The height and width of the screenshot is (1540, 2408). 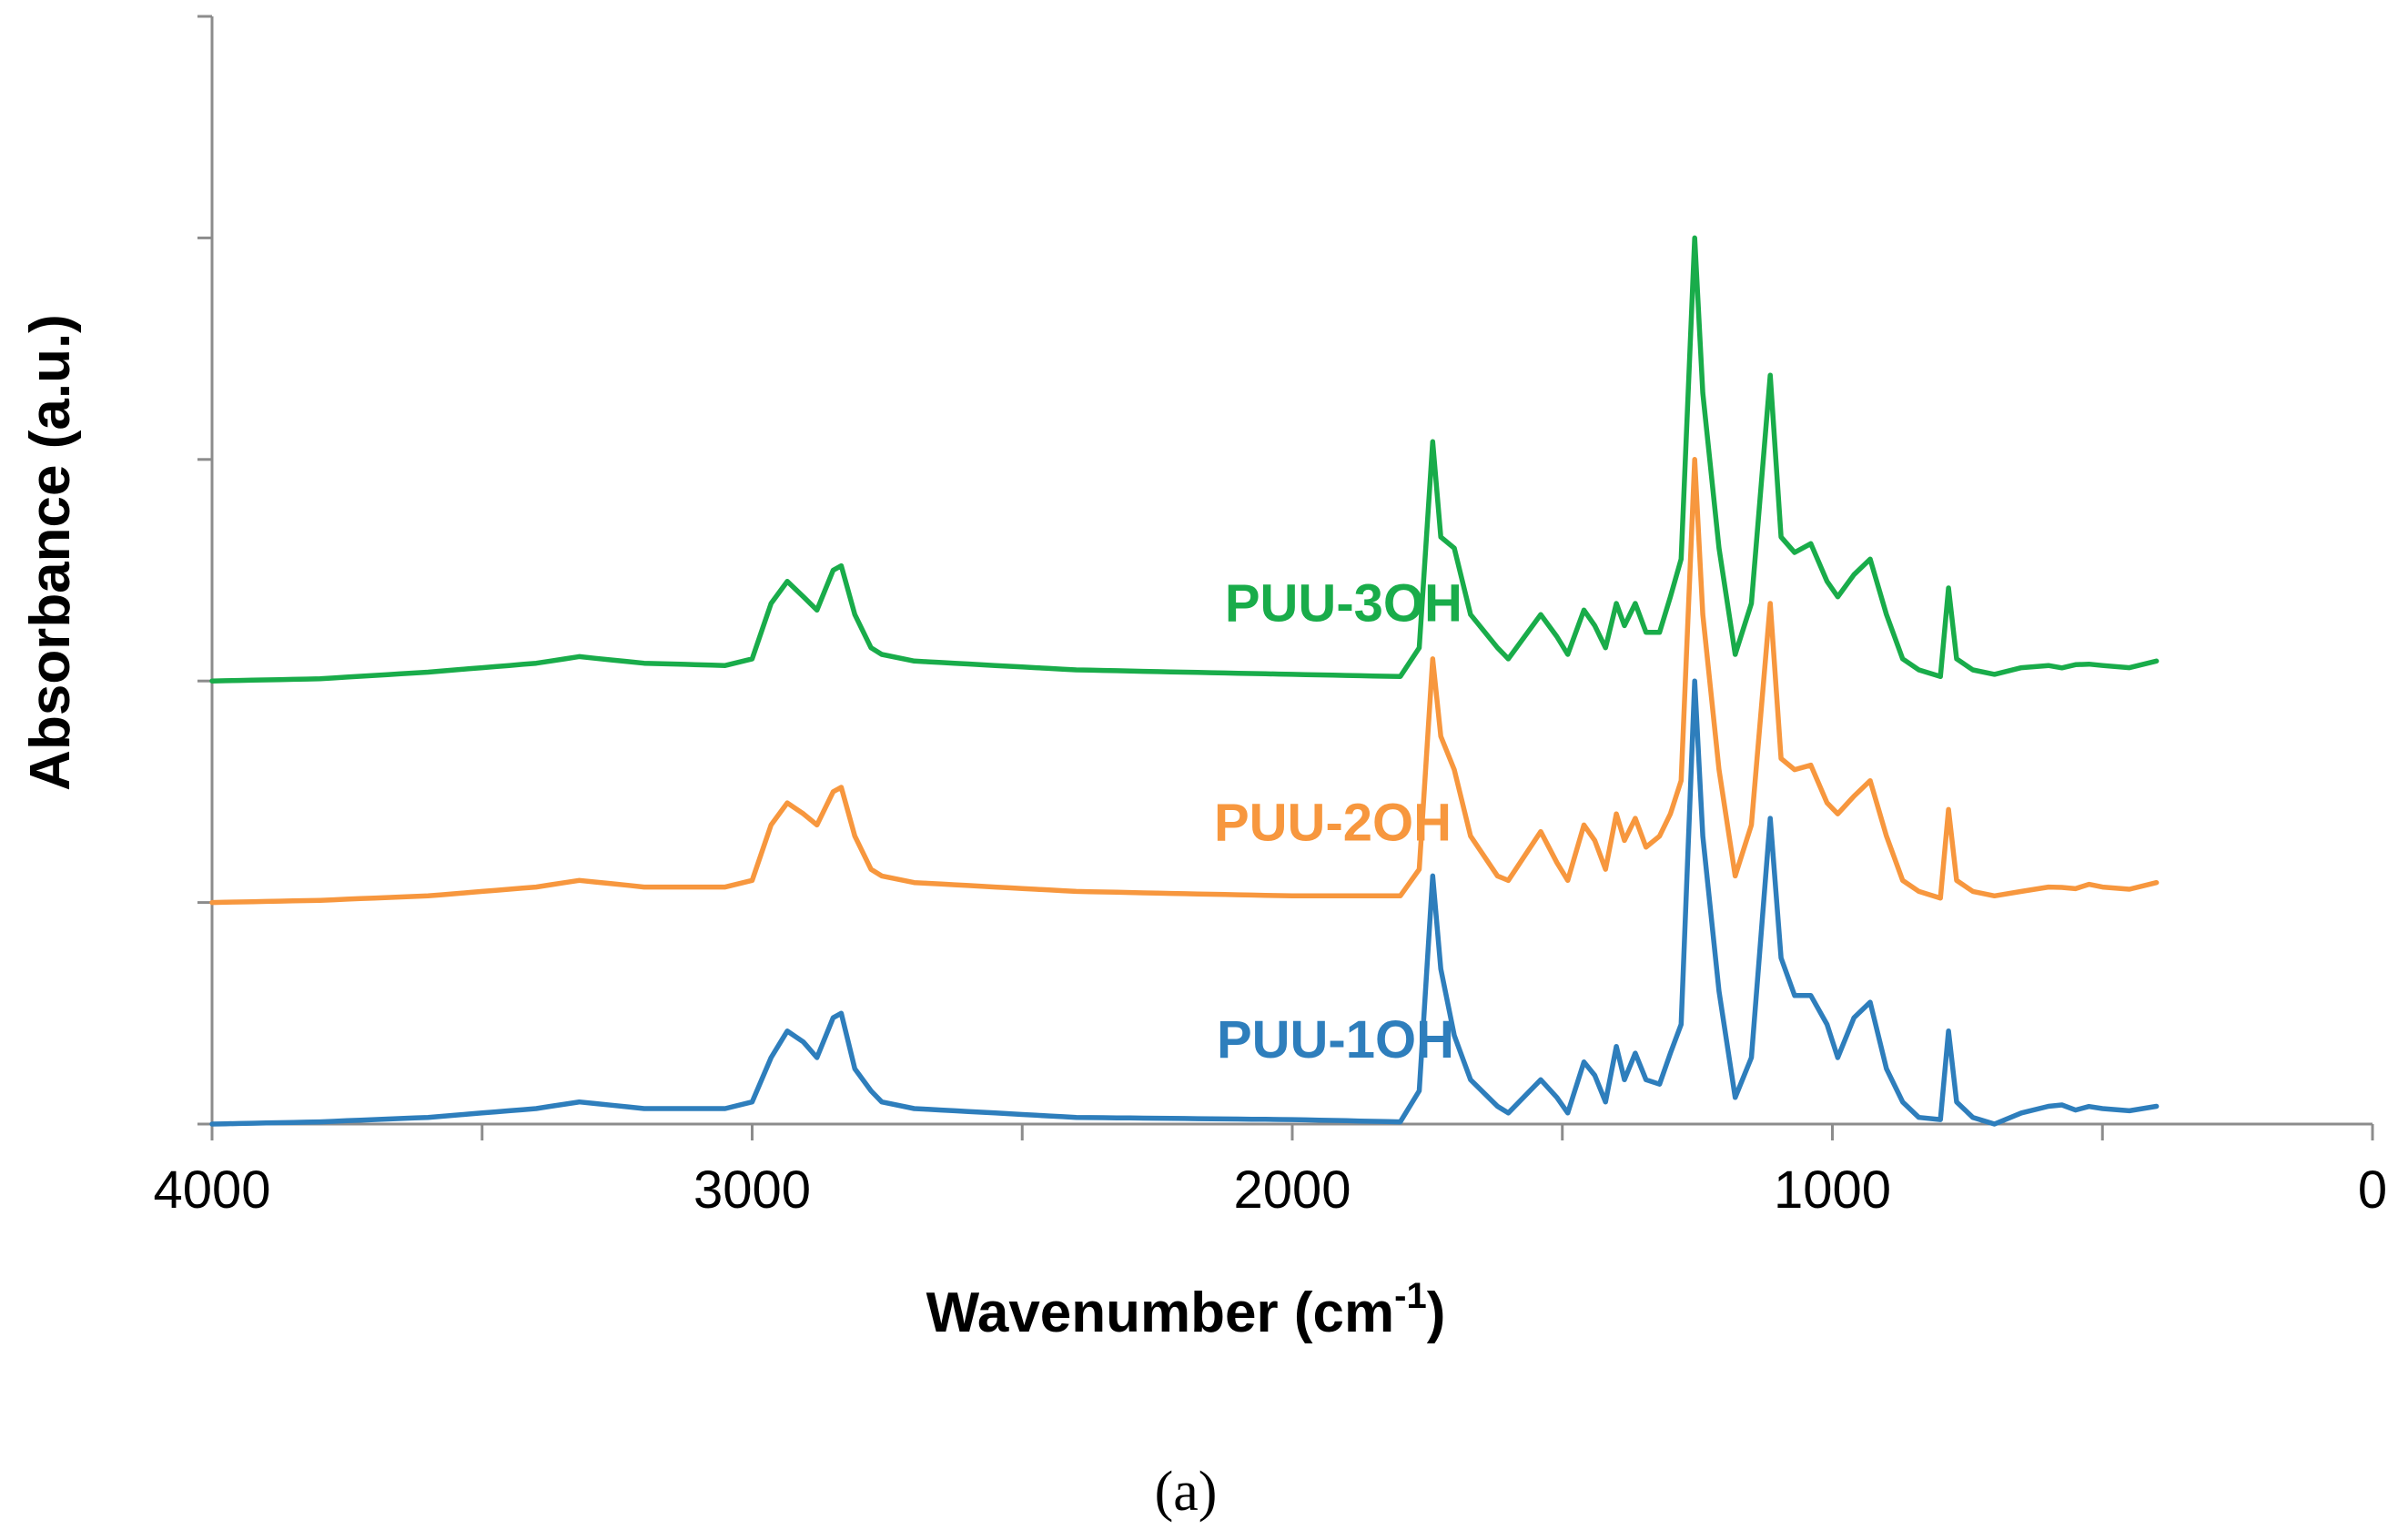 I want to click on x-axis-title: Wavenumber (cm-1), so click(x=1186, y=1310).